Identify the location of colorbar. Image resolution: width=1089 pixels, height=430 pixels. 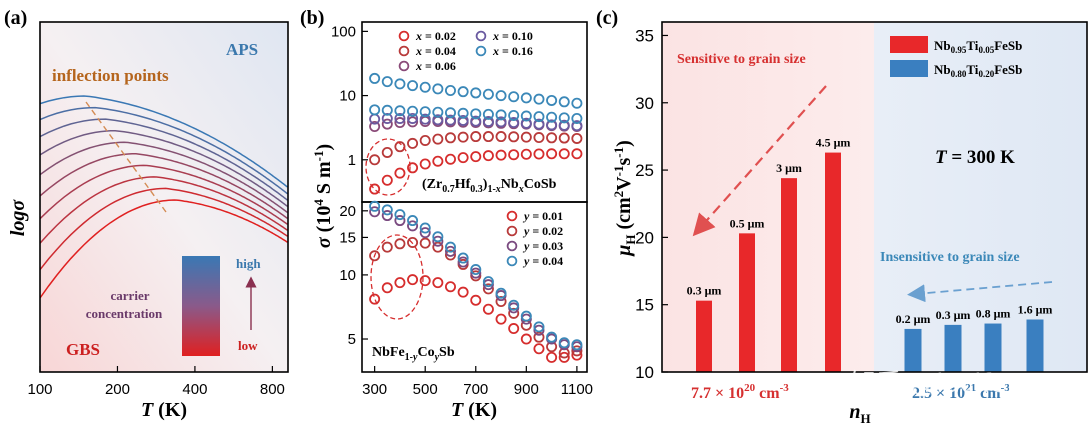
(201, 306).